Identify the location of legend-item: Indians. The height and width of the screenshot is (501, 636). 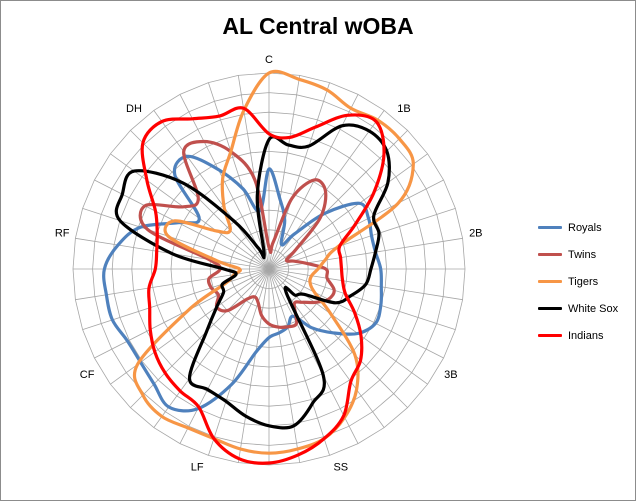
(585, 335).